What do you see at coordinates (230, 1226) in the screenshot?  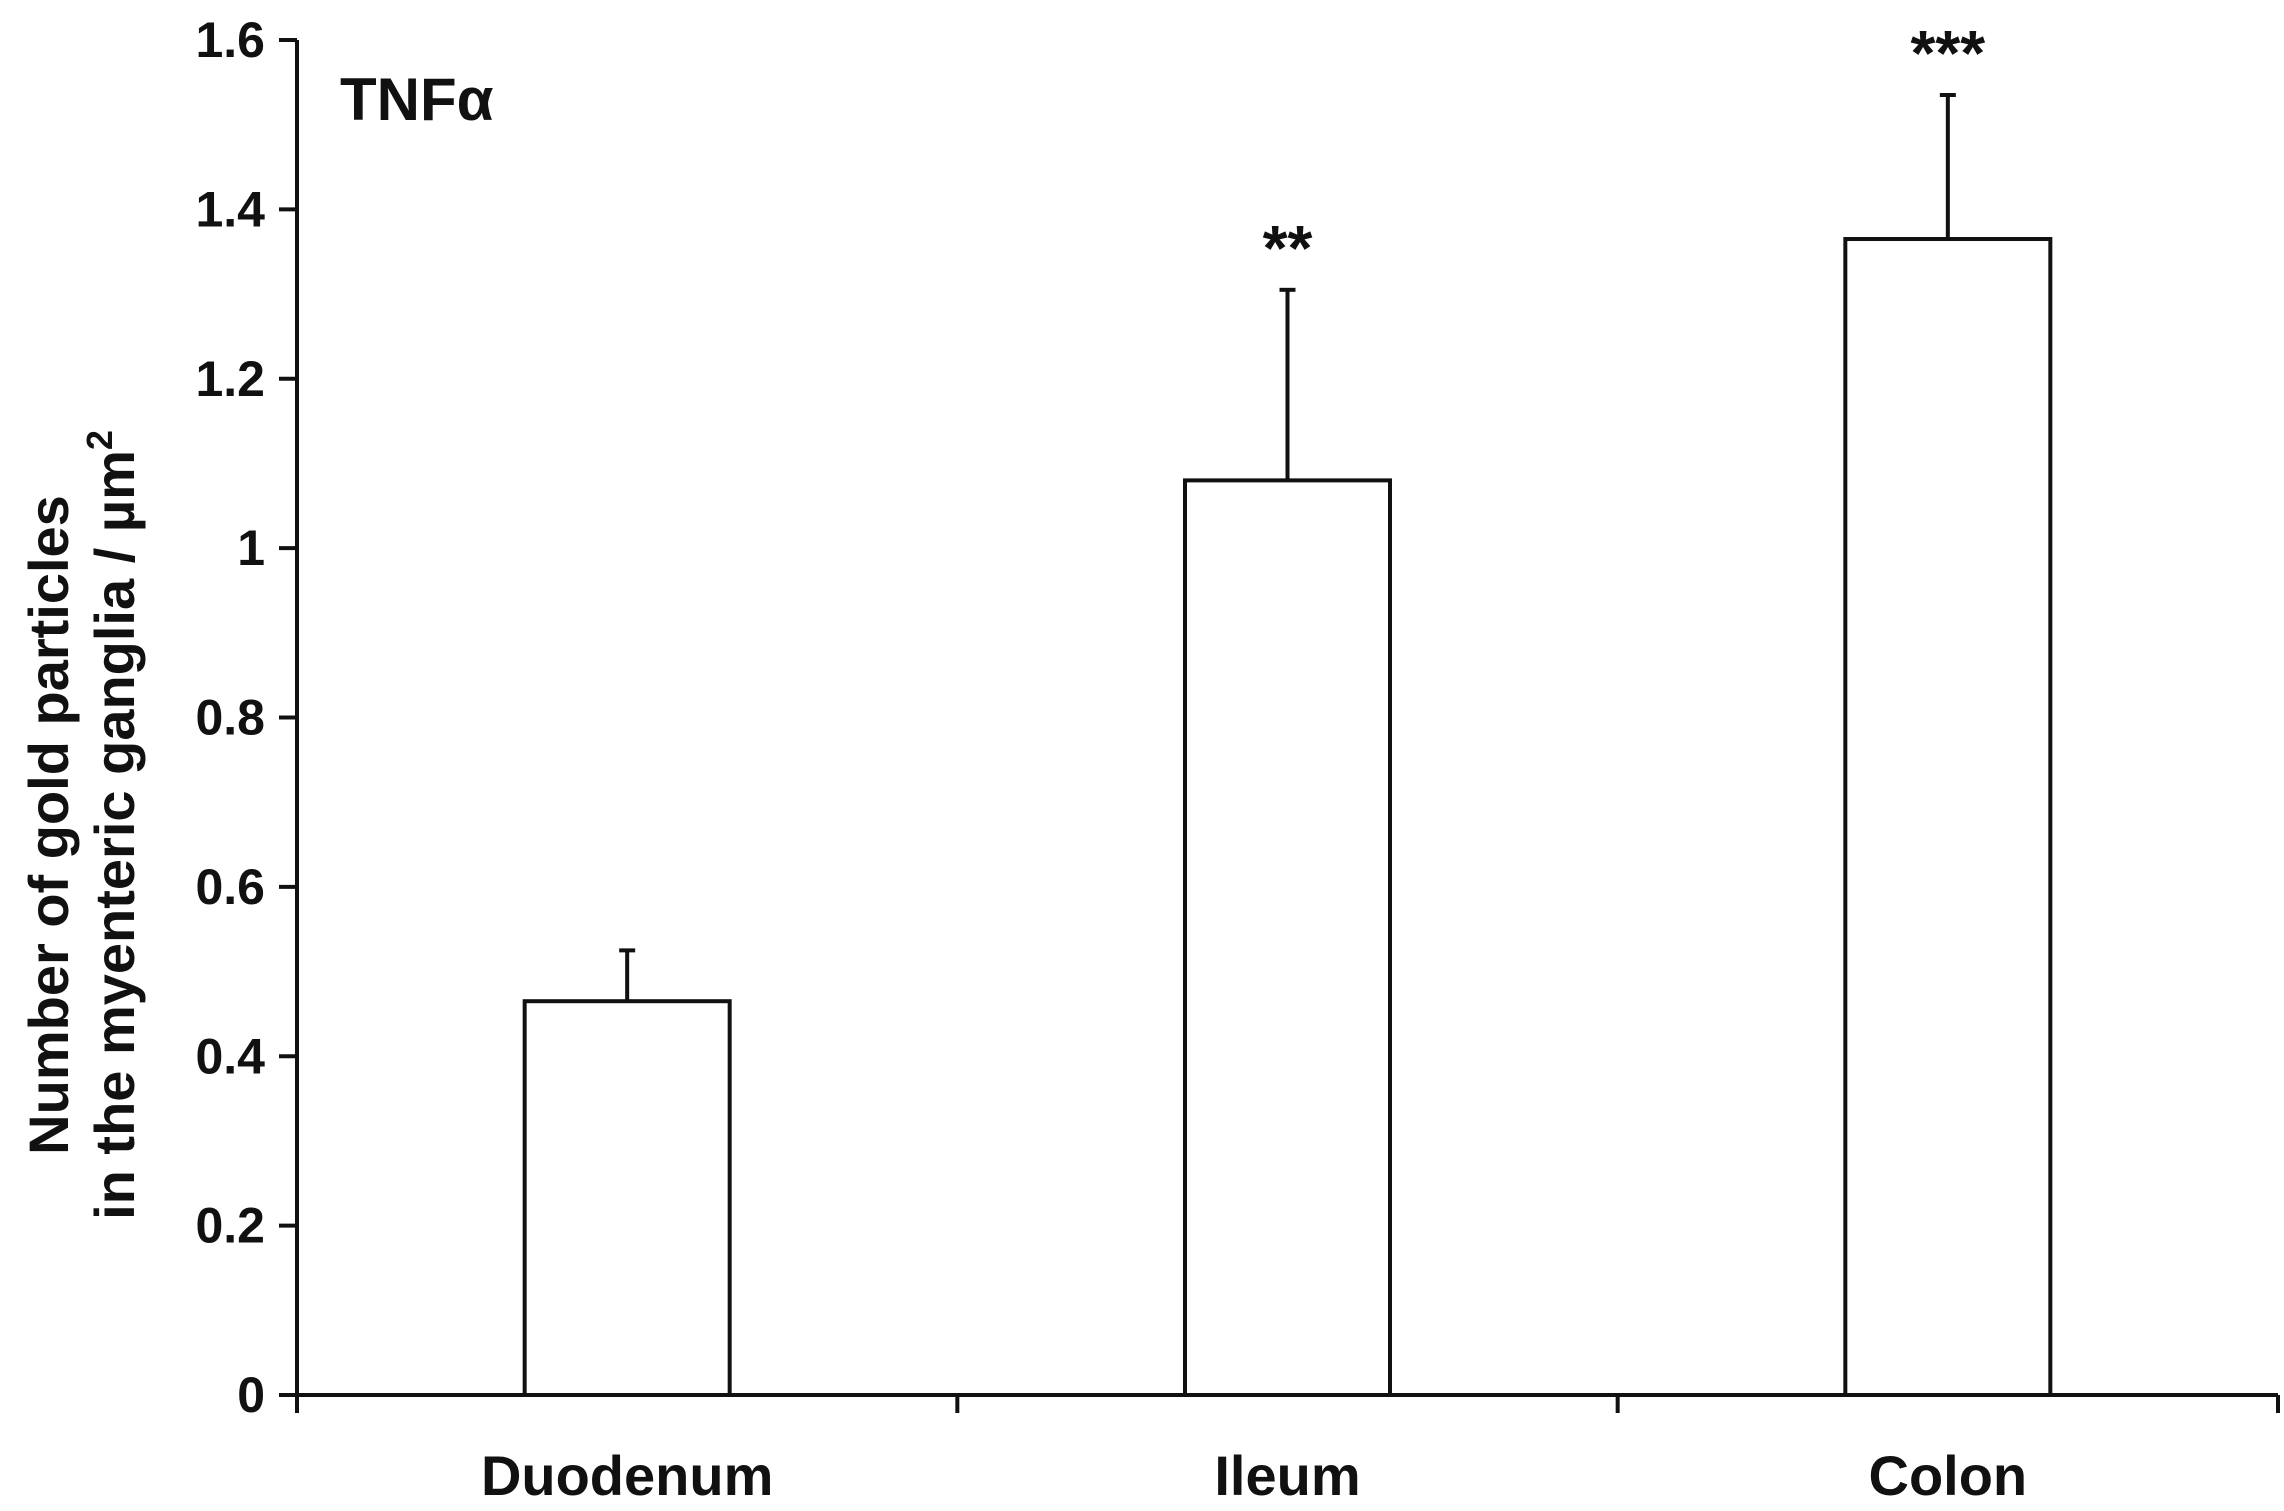 I see `y-tick-label: 0.2` at bounding box center [230, 1226].